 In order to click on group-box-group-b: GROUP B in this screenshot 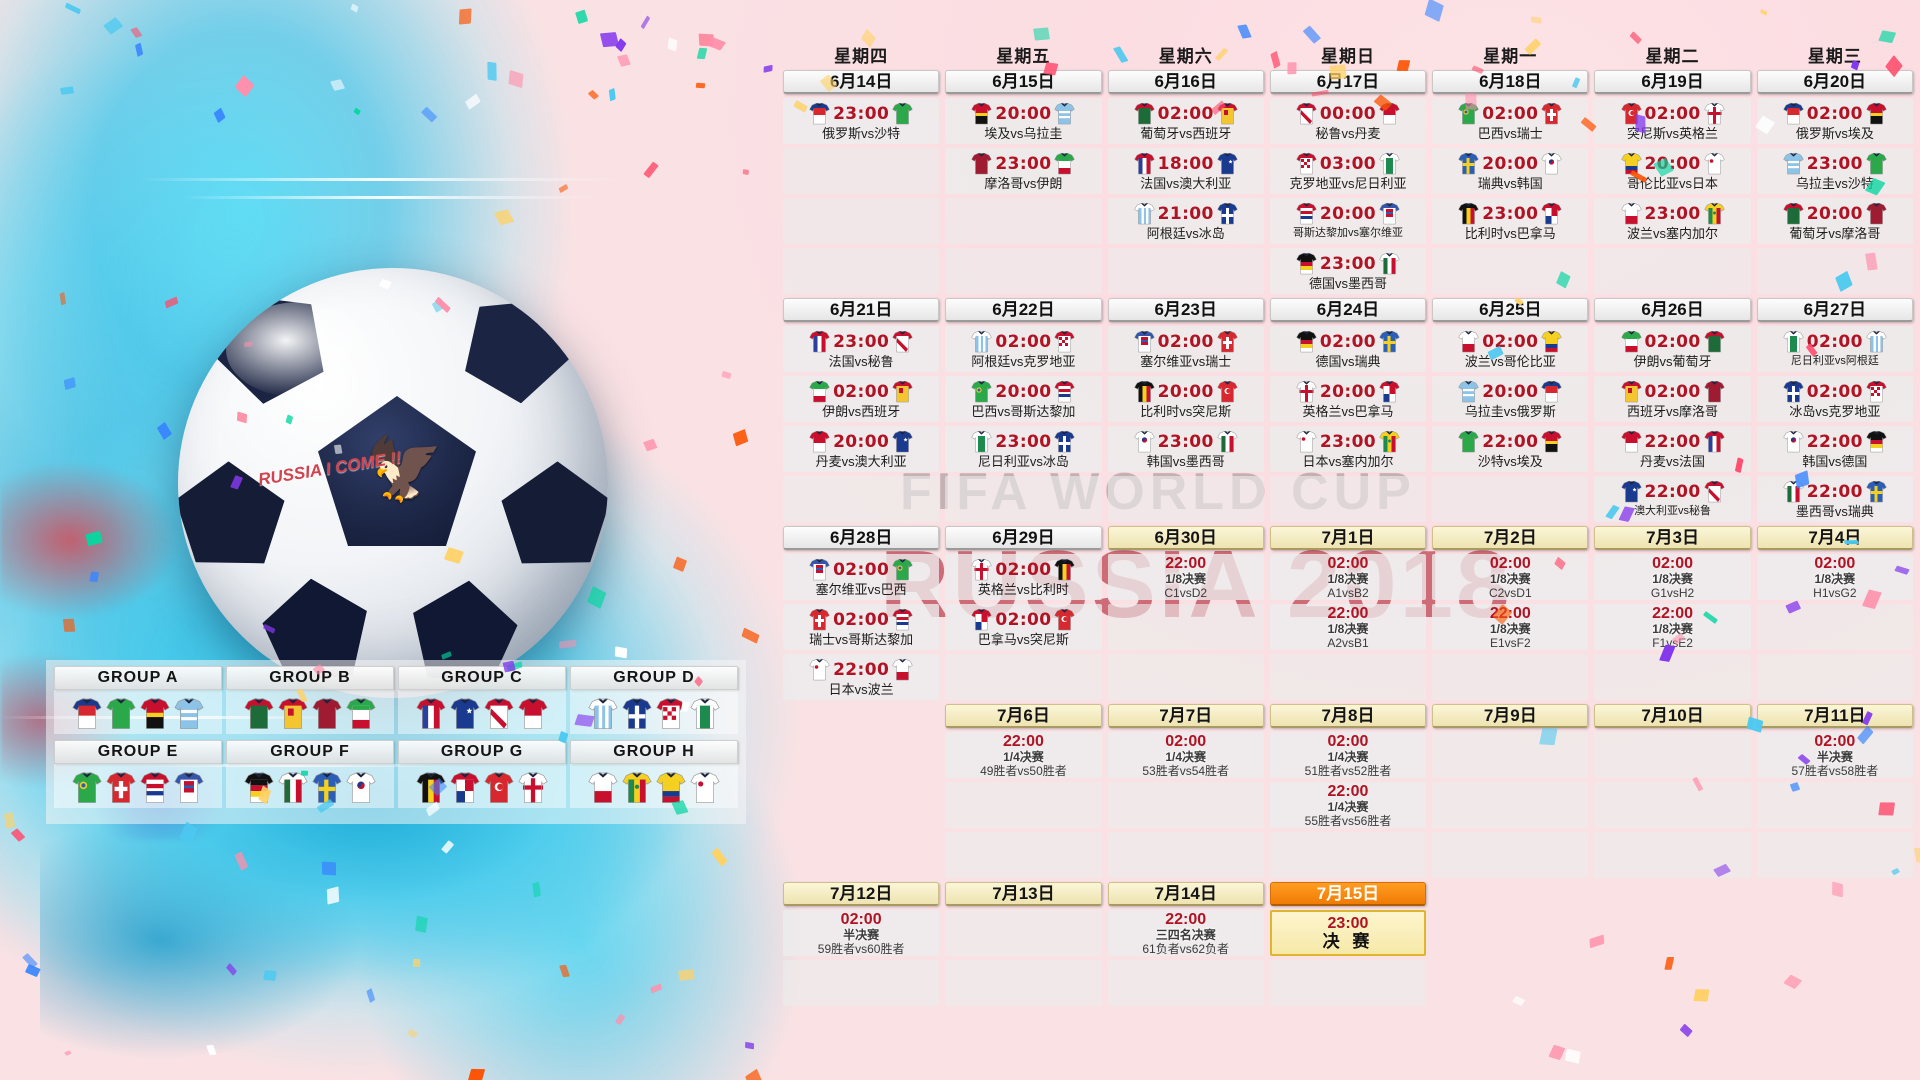, I will do `click(310, 700)`.